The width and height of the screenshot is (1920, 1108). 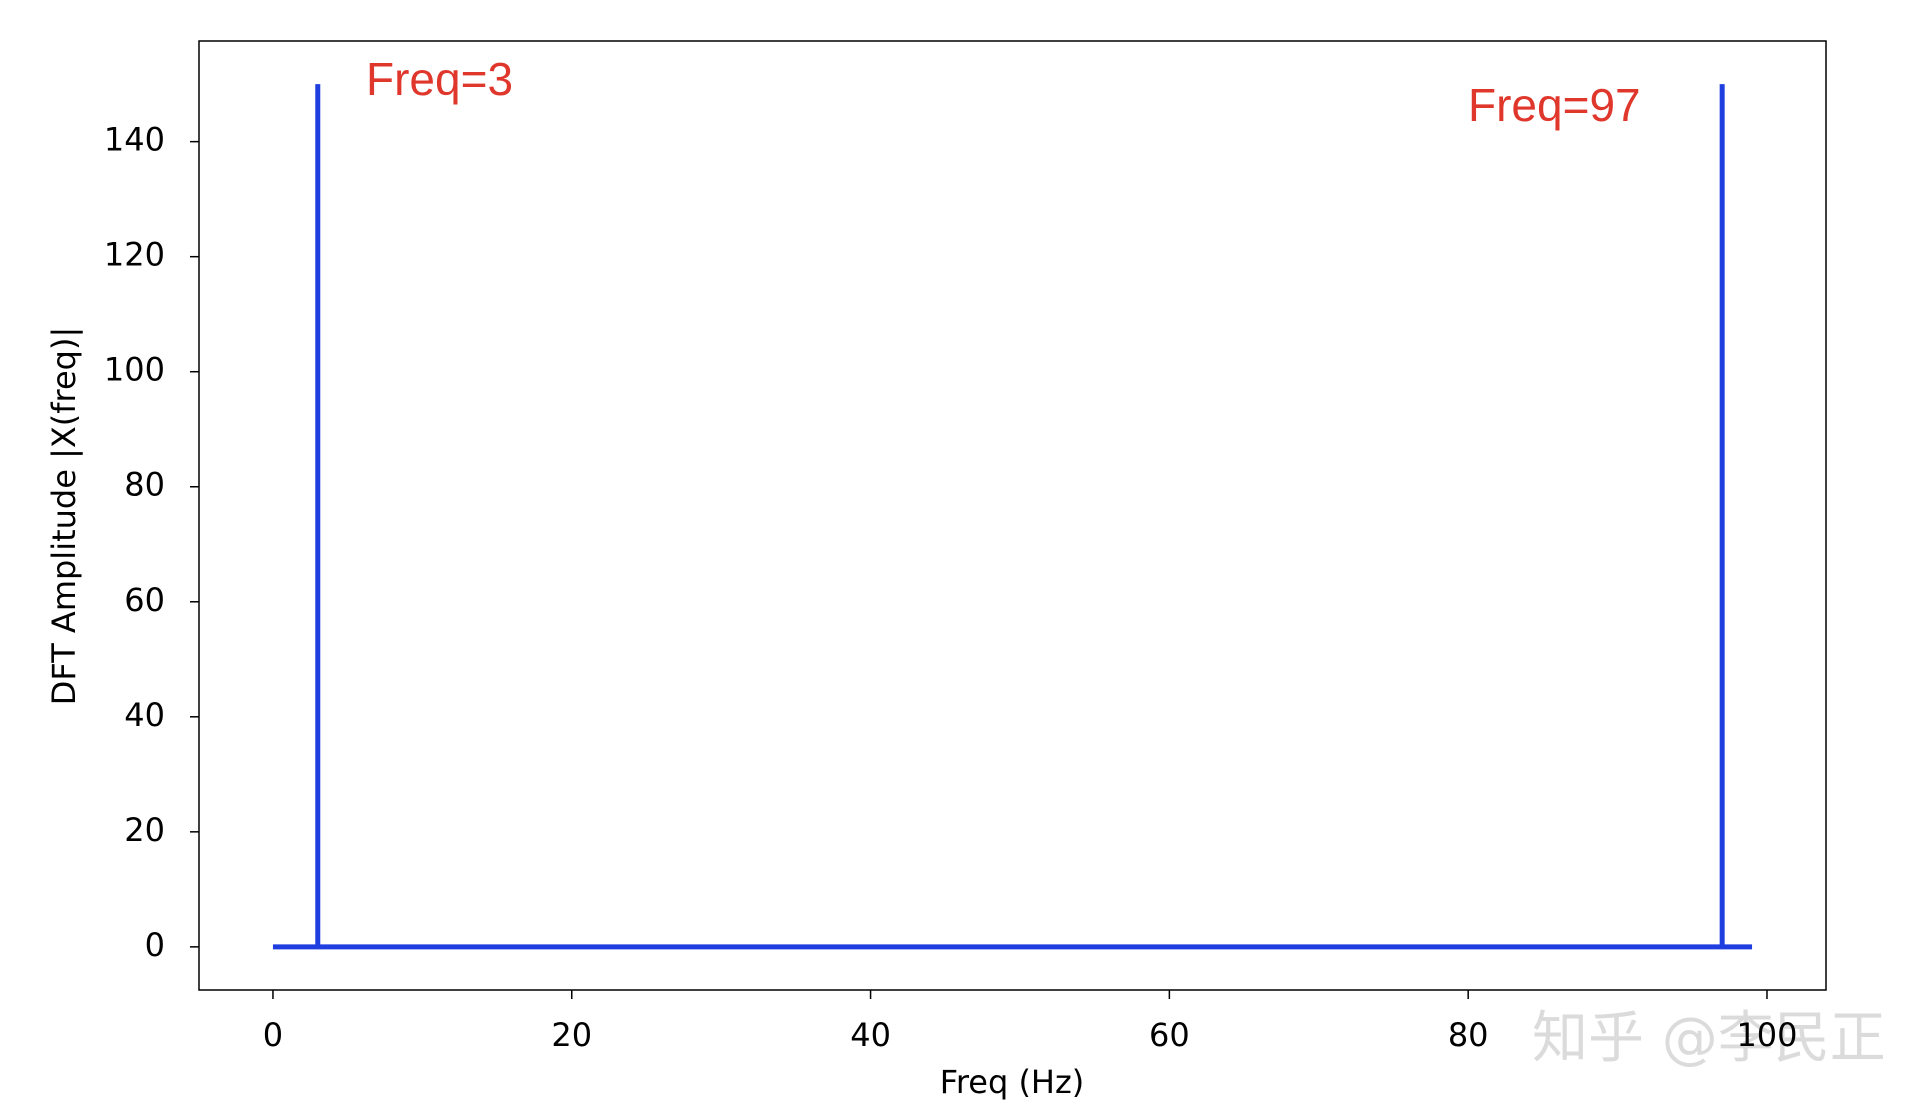 What do you see at coordinates (144, 485) in the screenshot?
I see `y-tick-label: 80` at bounding box center [144, 485].